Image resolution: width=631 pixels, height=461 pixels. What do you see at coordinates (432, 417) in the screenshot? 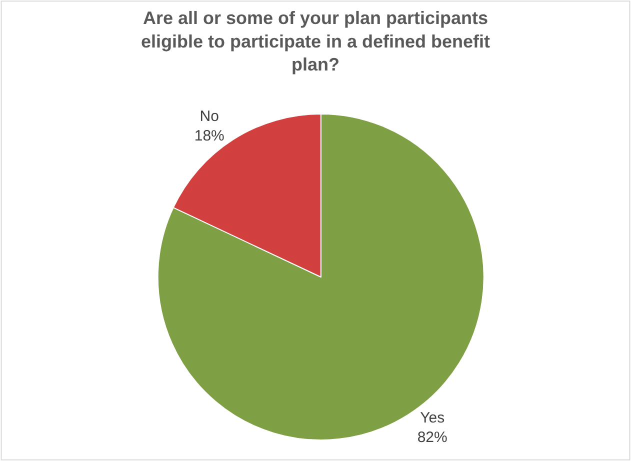
I see `slice-label: Yes` at bounding box center [432, 417].